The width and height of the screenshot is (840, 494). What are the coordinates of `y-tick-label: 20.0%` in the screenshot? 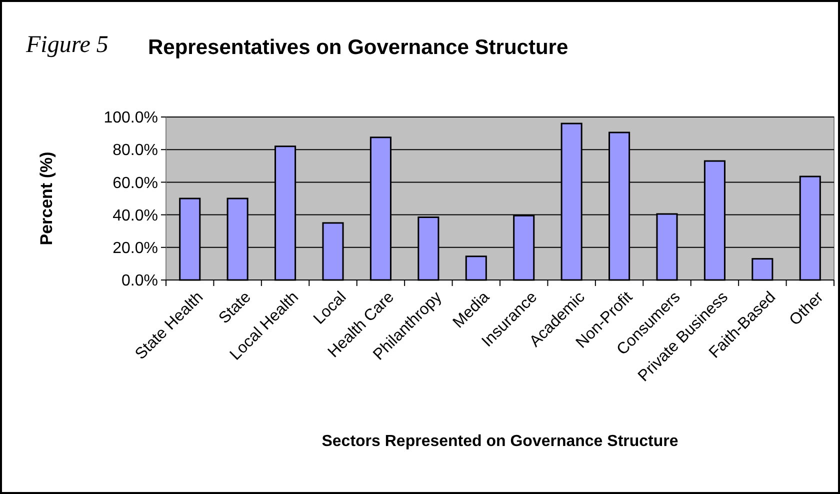 It's located at (135, 248).